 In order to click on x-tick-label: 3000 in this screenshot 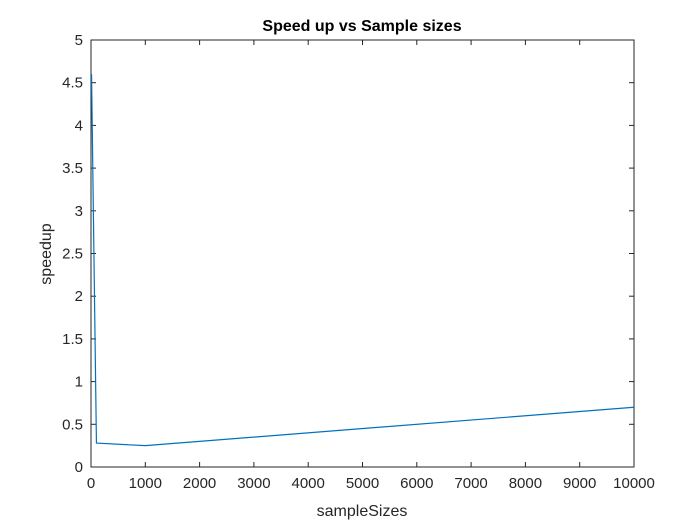, I will do `click(253, 483)`.